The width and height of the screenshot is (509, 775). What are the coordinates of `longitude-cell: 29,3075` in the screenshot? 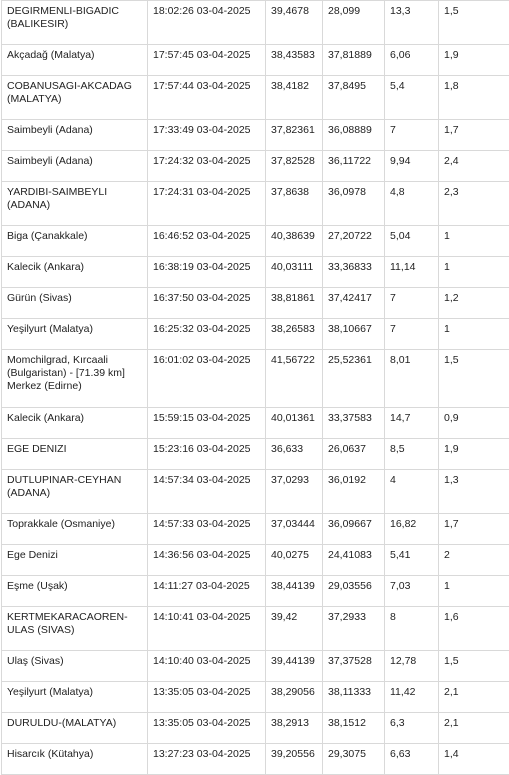 It's located at (354, 759).